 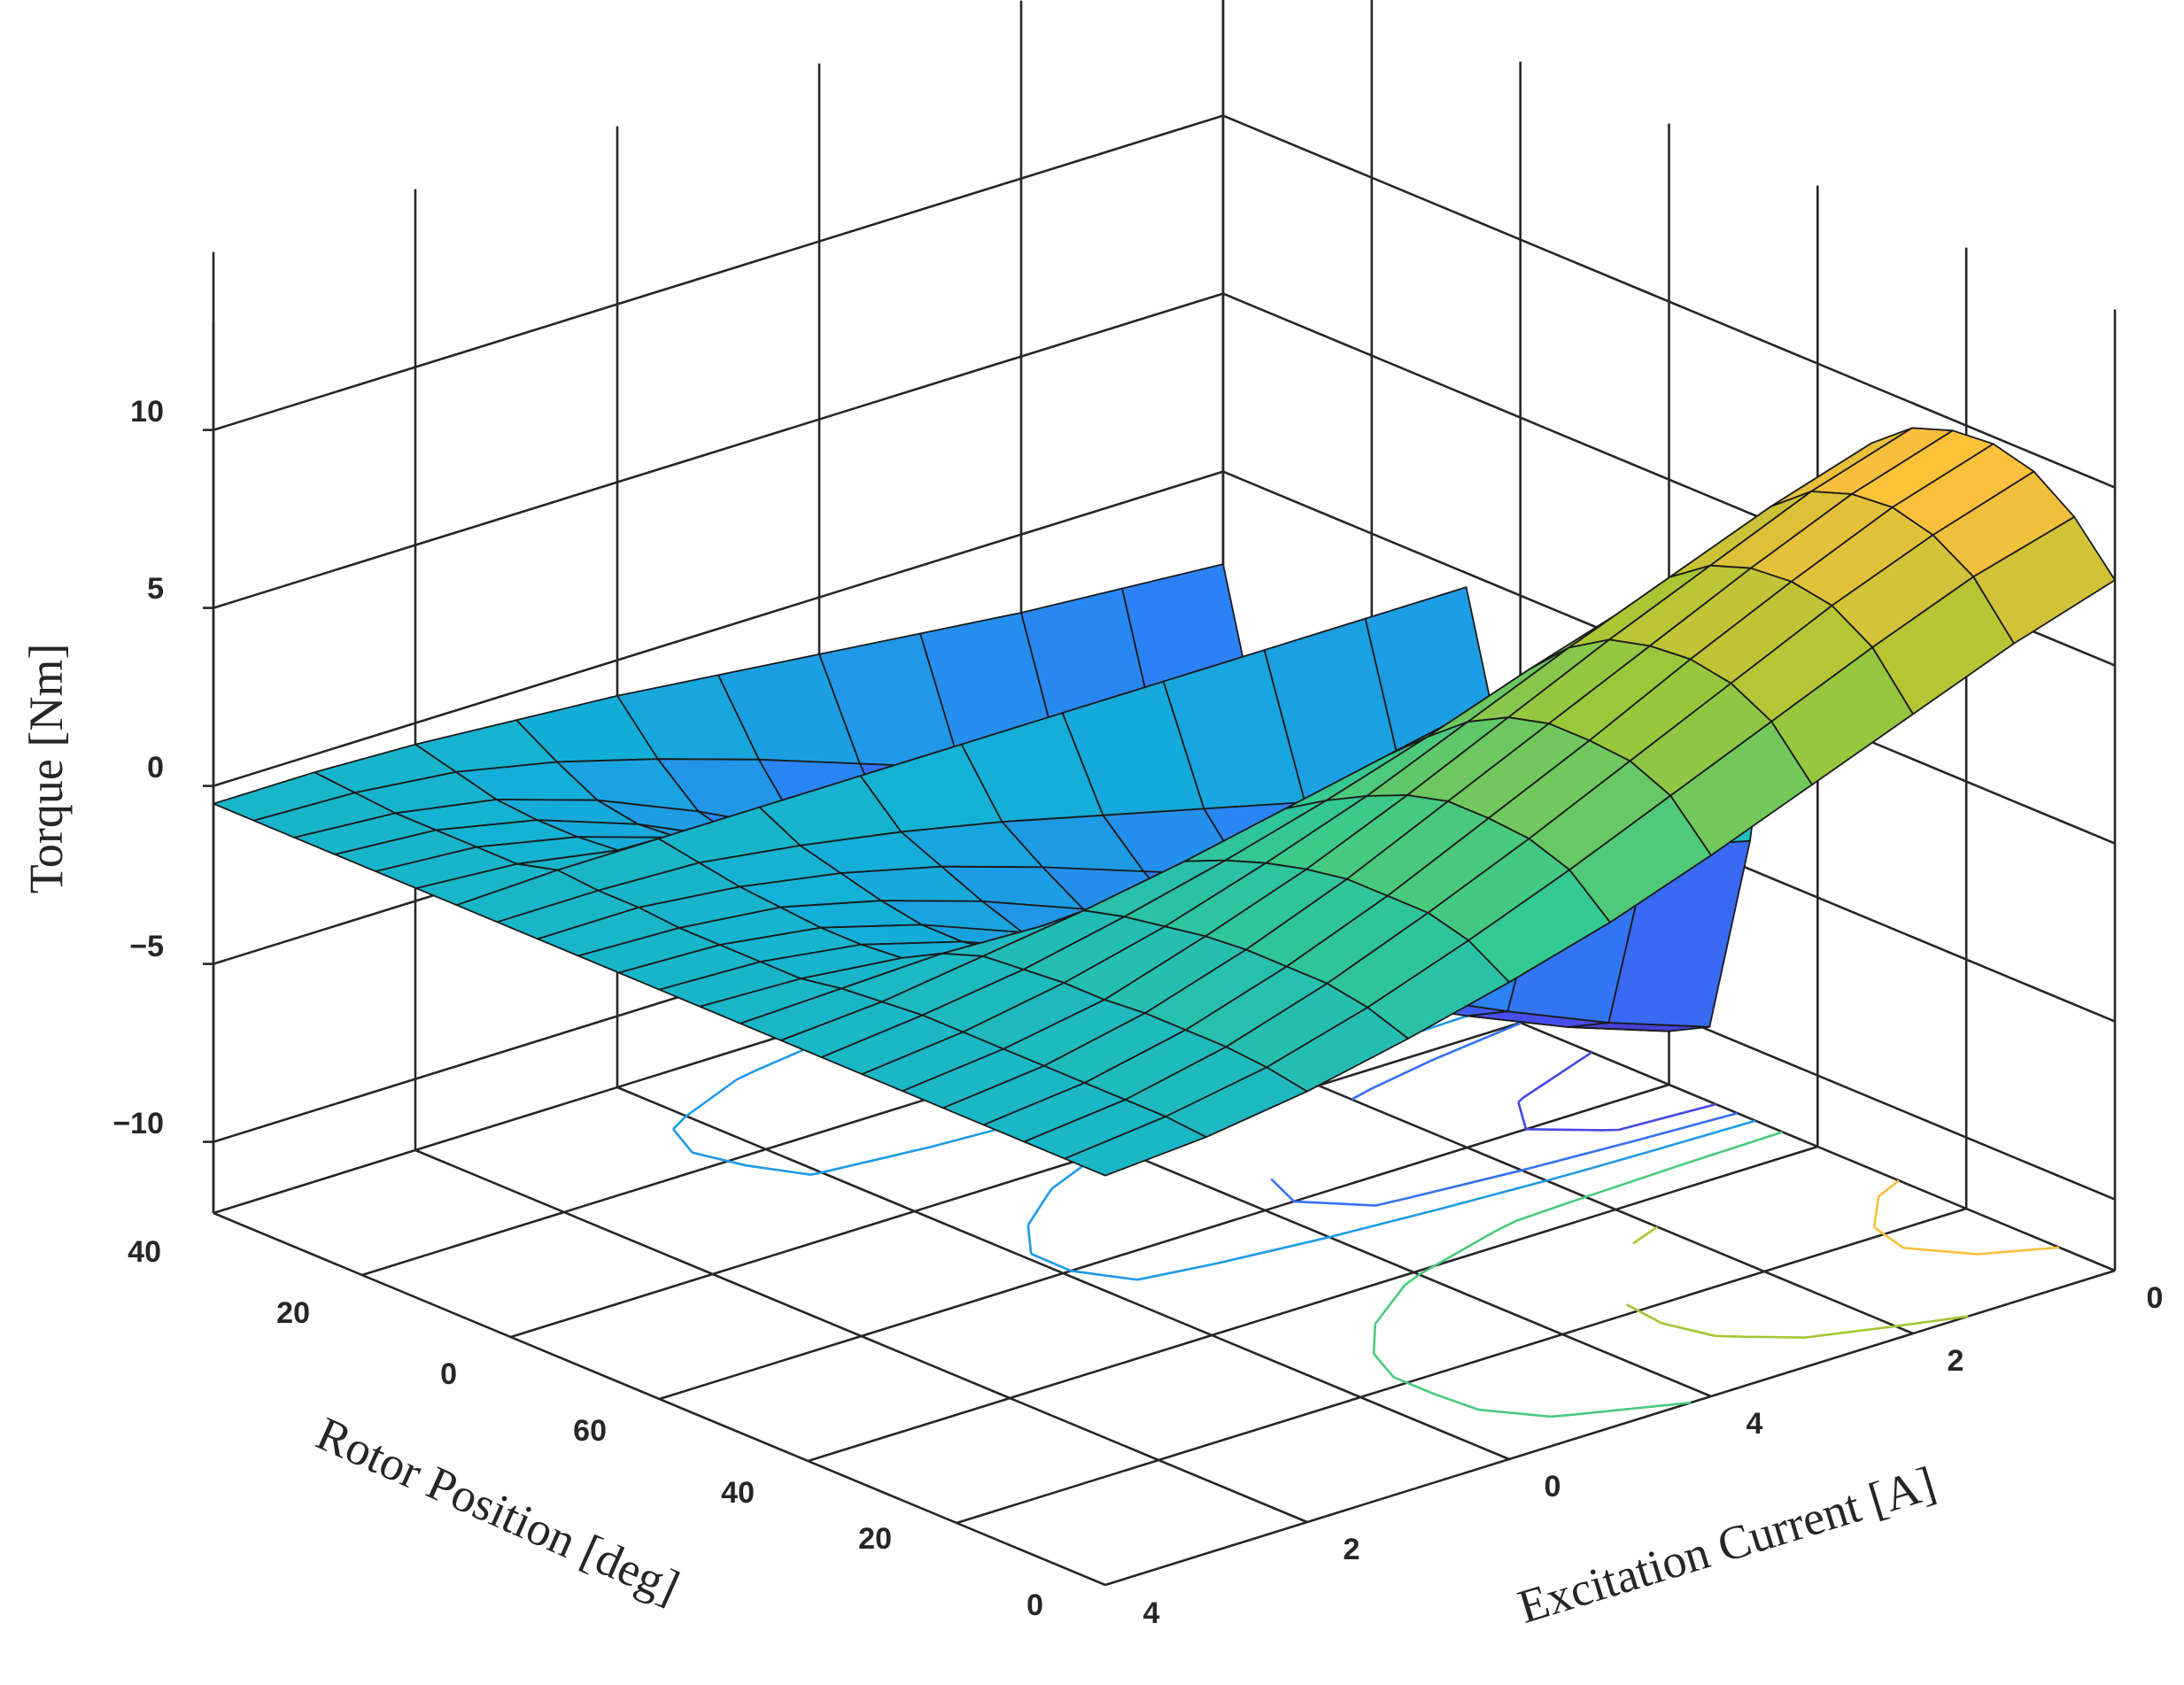 I want to click on z-axis-title: Torque [Nm], so click(x=46, y=769).